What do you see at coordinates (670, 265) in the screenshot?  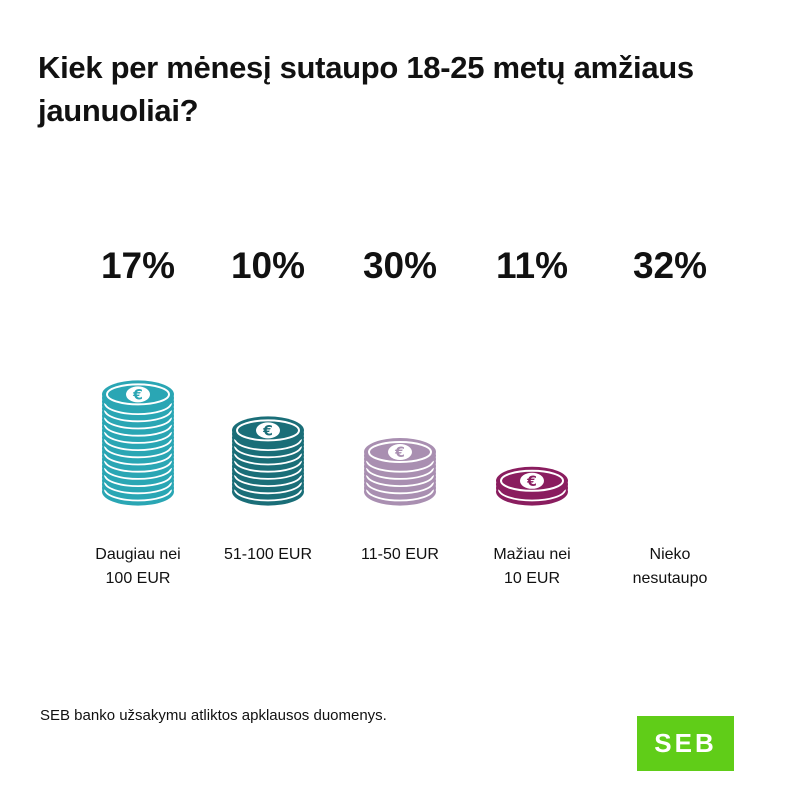 I see `value-label: 32%` at bounding box center [670, 265].